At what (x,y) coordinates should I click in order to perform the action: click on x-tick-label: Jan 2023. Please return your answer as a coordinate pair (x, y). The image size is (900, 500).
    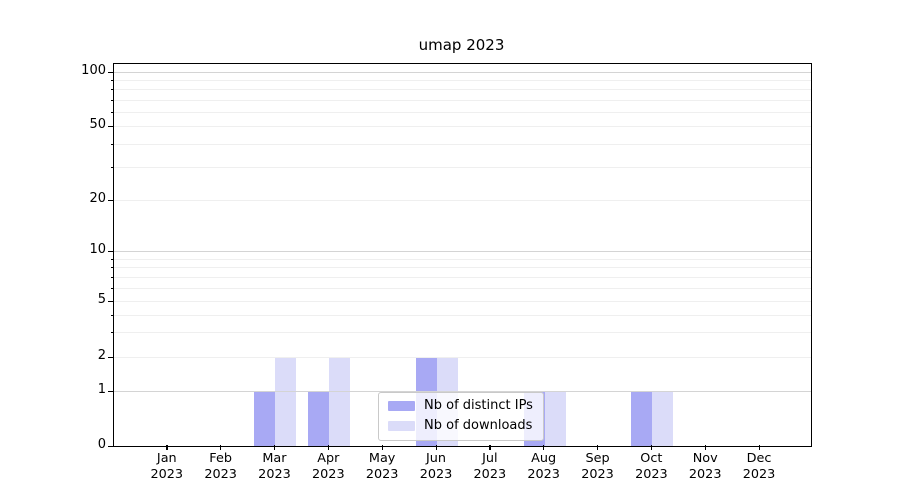
    Looking at the image, I should click on (167, 466).